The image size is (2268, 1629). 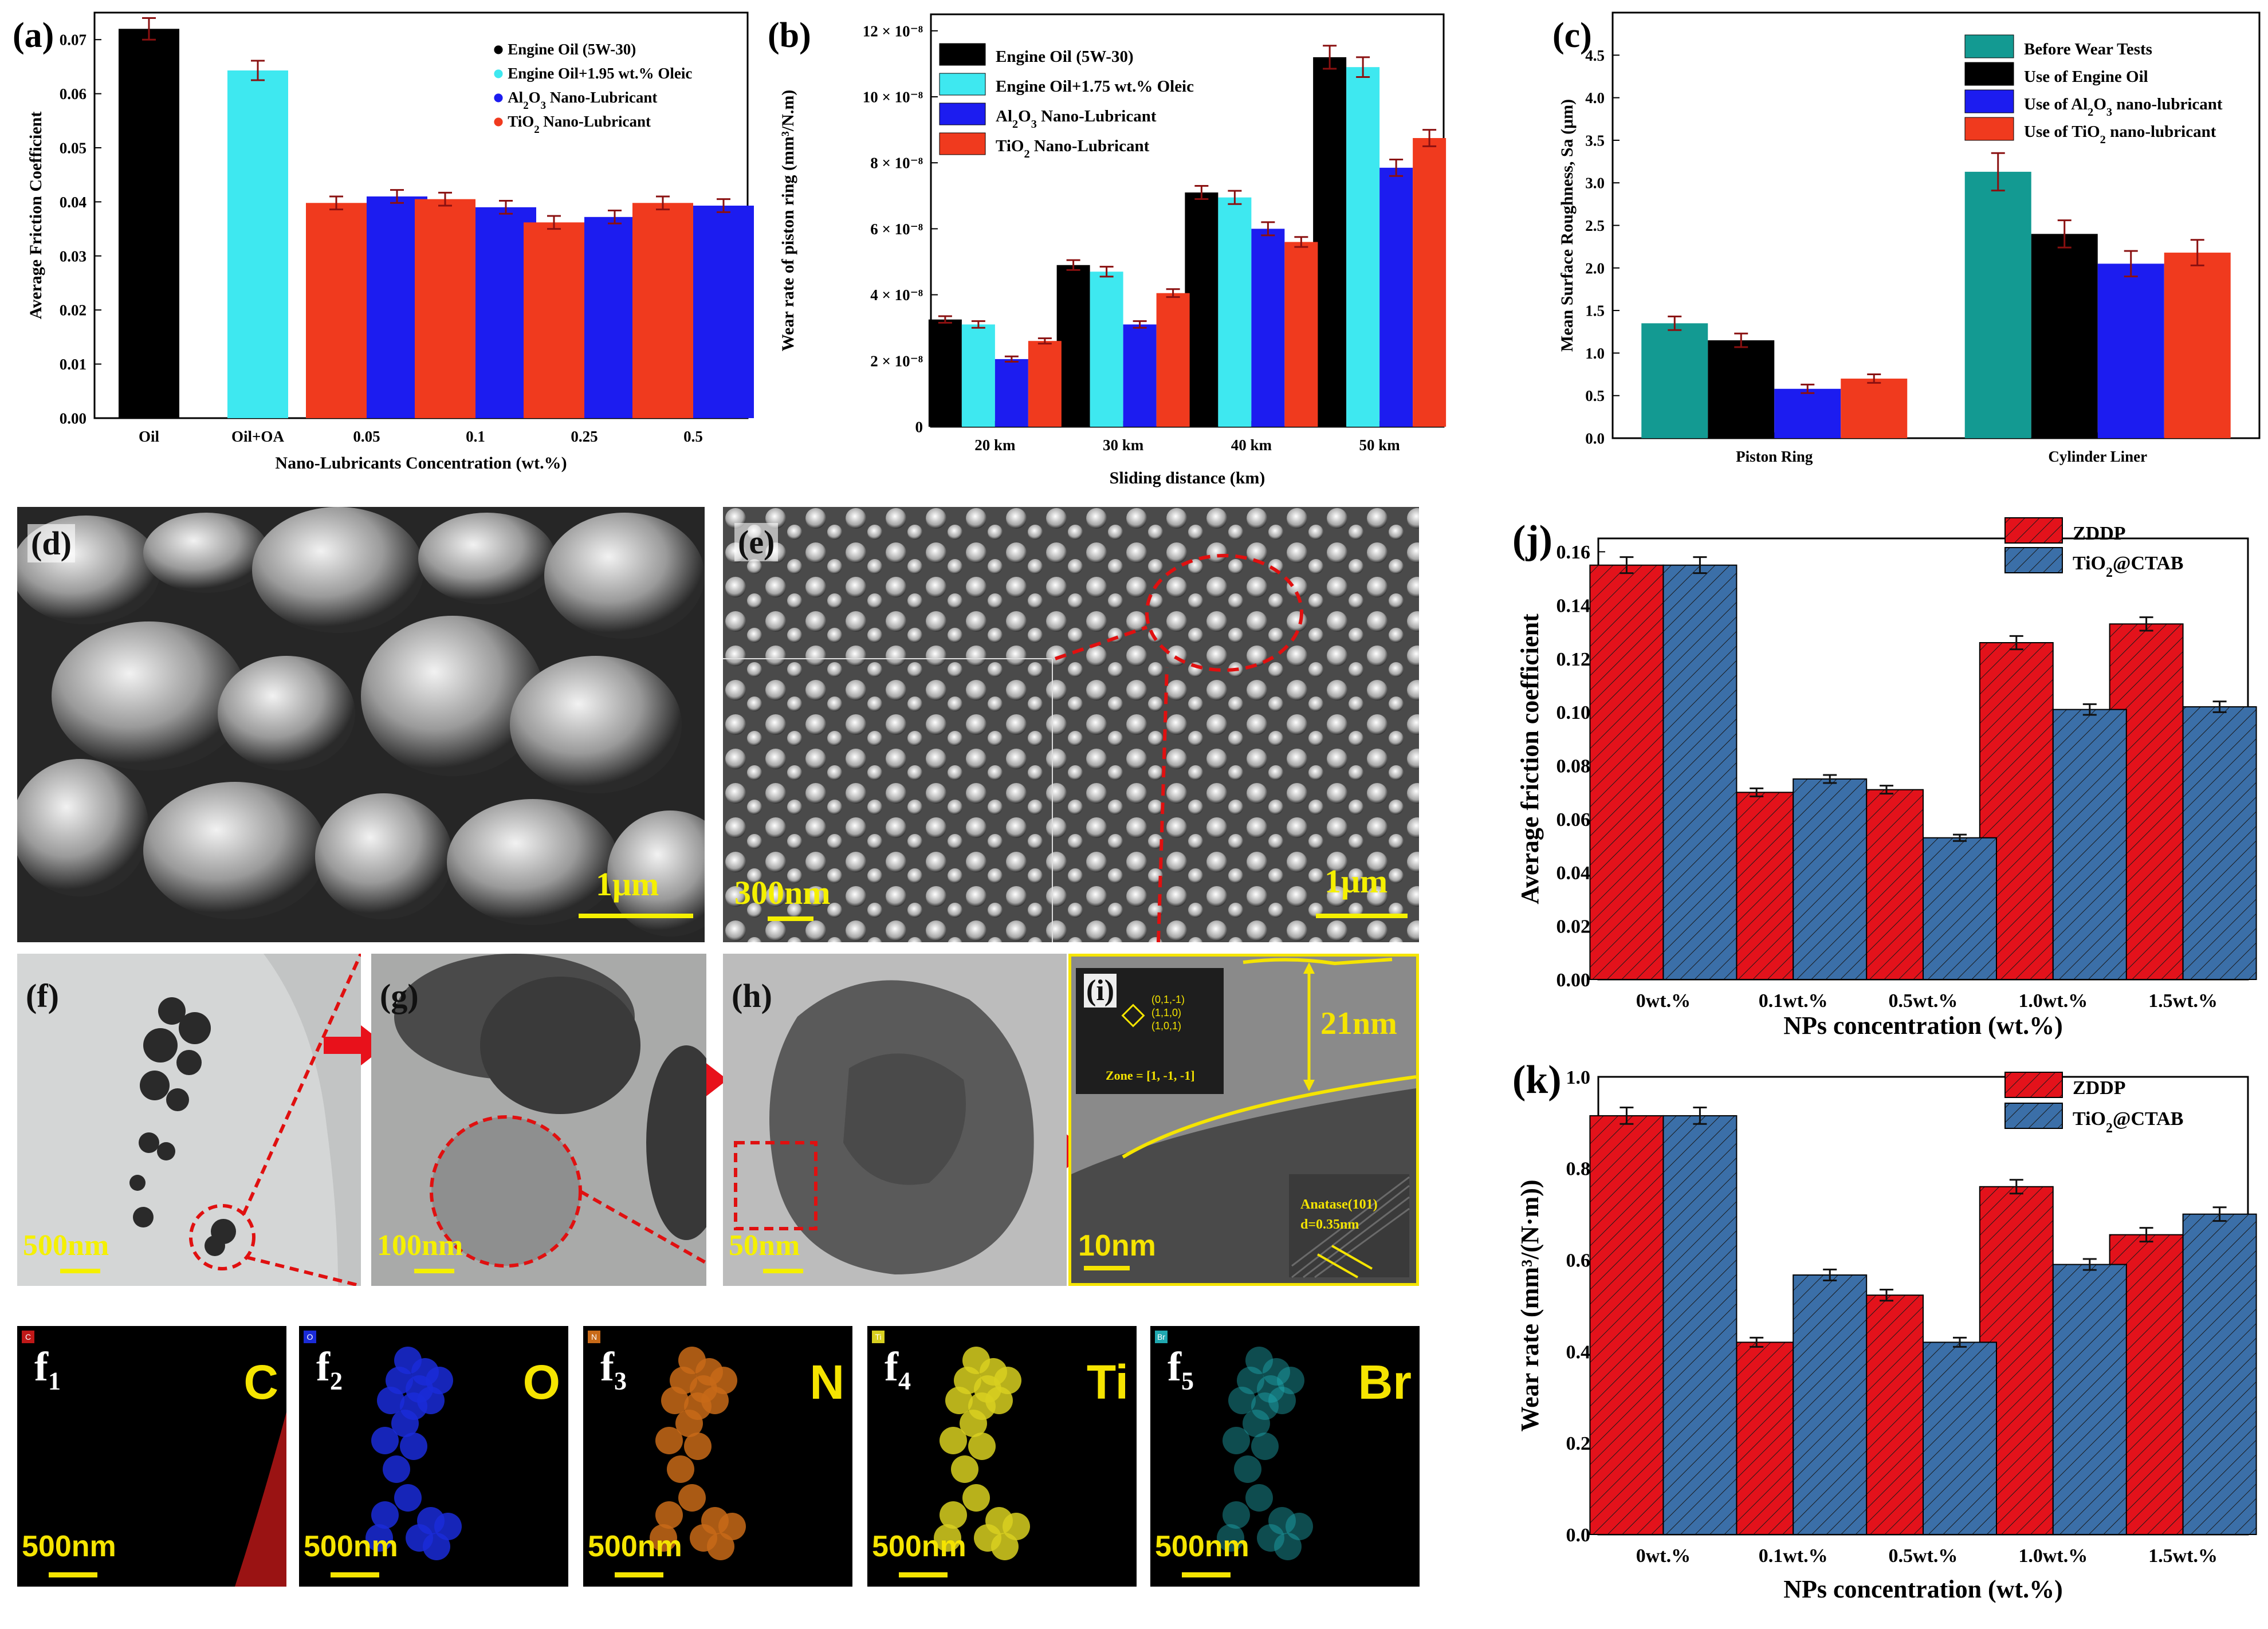 I want to click on panel-label-a: (a), so click(x=33, y=36).